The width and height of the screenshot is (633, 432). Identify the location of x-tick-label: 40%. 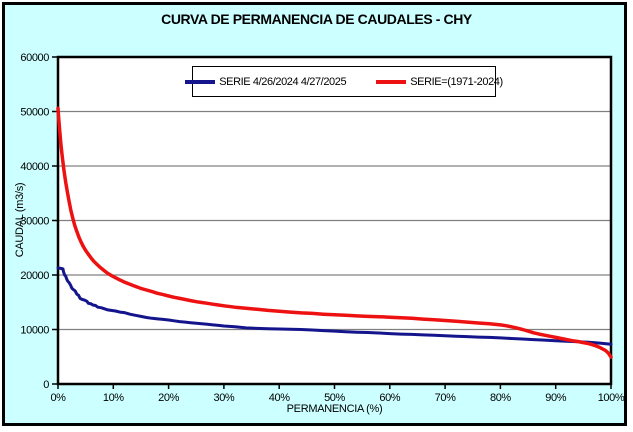
(279, 398).